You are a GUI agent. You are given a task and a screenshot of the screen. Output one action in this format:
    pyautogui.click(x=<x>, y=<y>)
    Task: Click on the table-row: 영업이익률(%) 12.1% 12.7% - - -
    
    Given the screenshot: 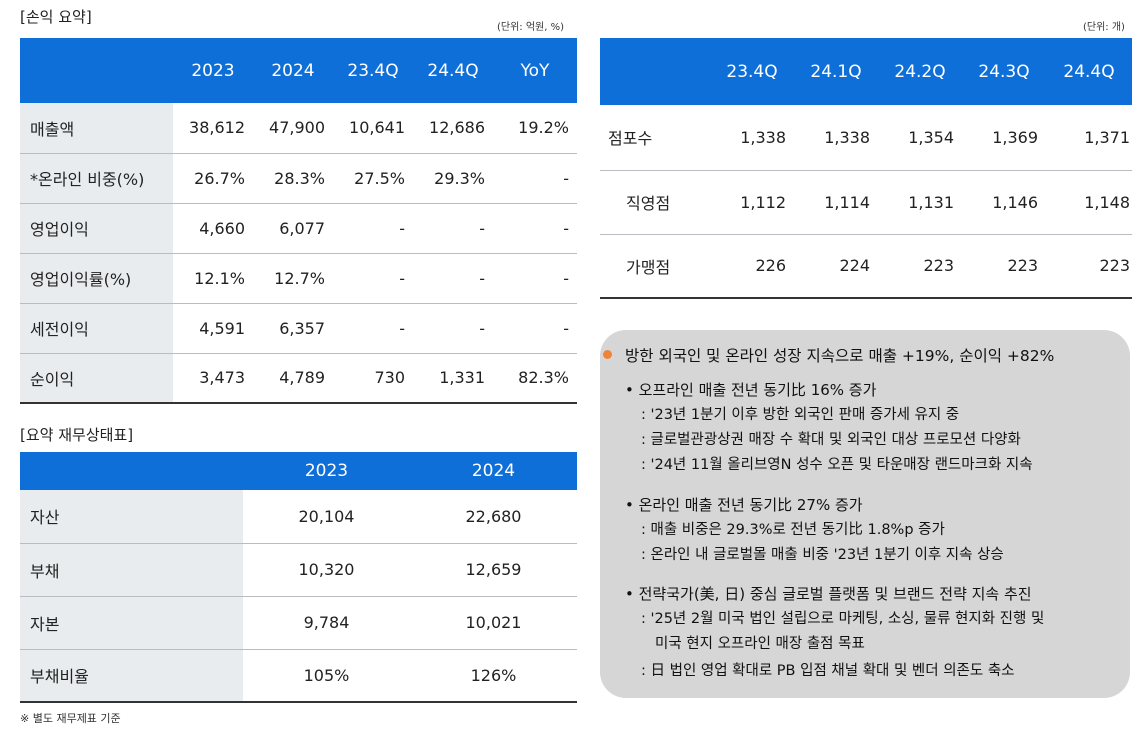 What is the action you would take?
    pyautogui.click(x=298, y=278)
    